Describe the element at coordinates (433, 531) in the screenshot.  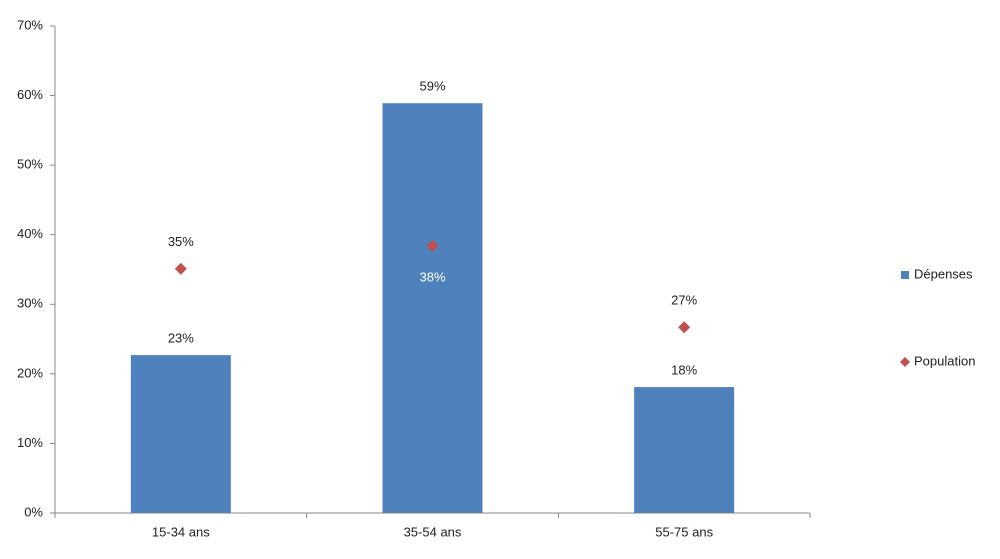
I see `x-tick-label: 35-54 ans` at that location.